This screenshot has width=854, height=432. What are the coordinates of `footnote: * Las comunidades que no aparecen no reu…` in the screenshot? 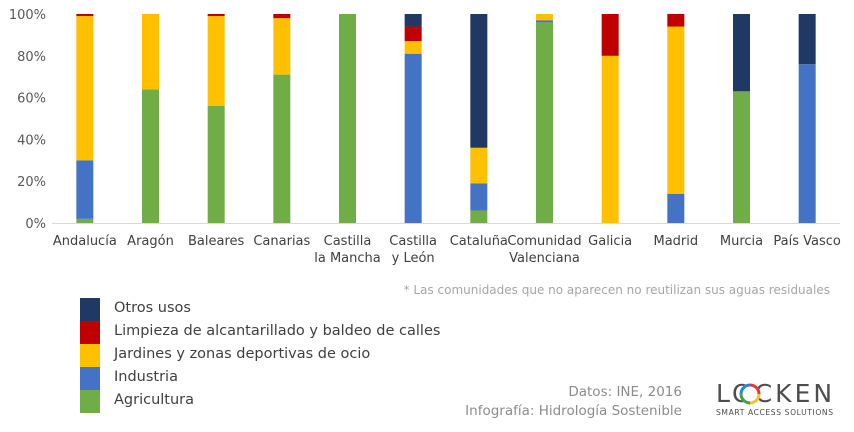 It's located at (616, 290).